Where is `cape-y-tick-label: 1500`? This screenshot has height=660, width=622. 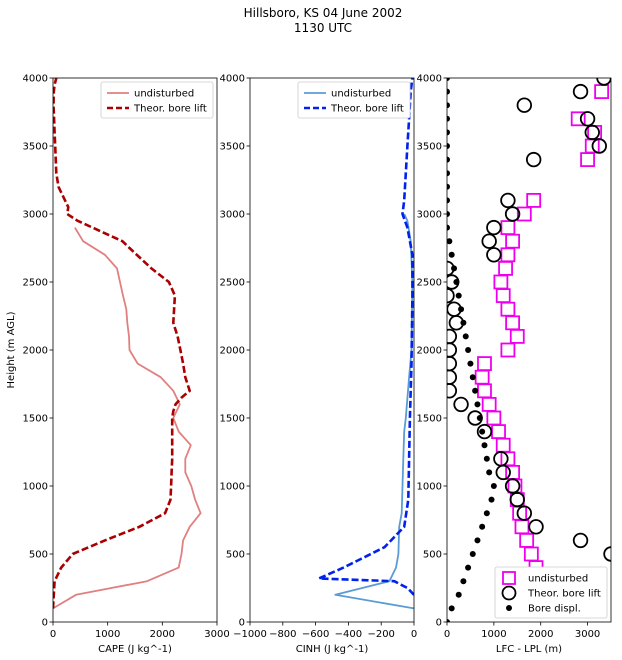
cape-y-tick-label: 1500 is located at coordinates (35, 419).